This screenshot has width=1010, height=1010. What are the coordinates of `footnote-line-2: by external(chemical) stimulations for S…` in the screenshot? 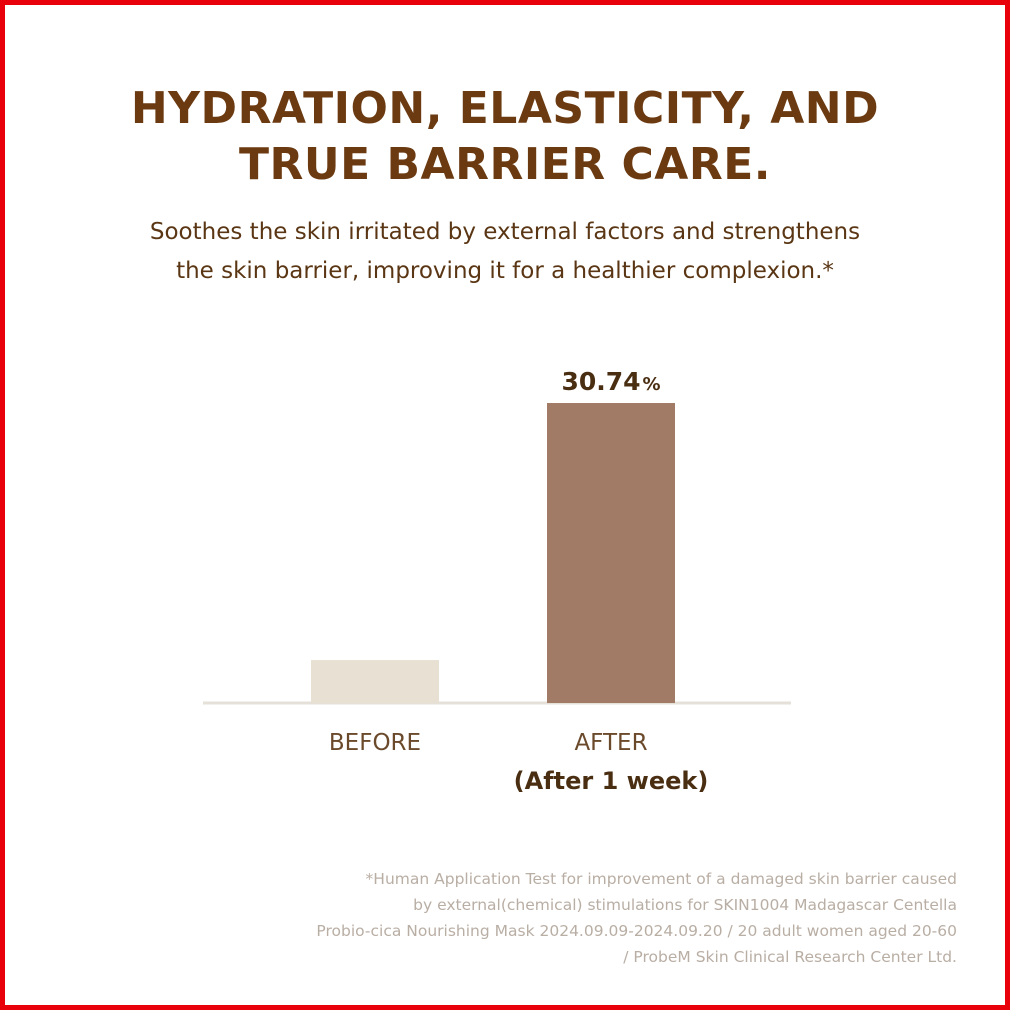 It's located at (685, 905).